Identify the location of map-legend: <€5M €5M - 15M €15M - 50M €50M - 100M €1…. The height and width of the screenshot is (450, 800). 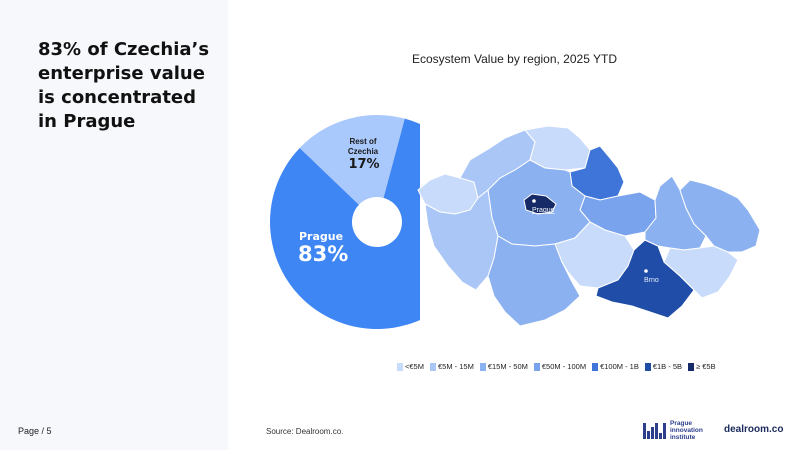
(556, 366).